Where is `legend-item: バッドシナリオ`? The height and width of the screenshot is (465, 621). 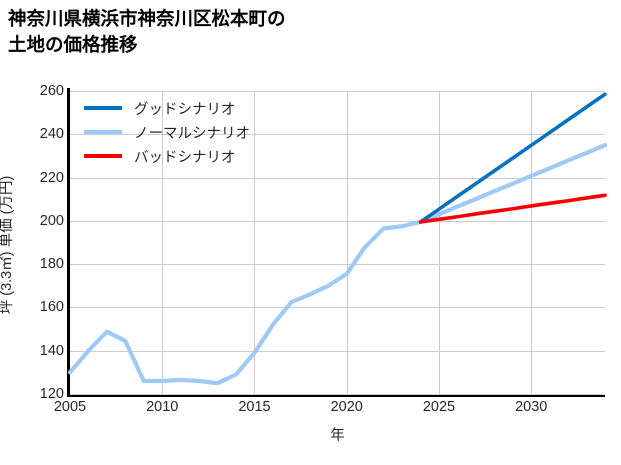
legend-item: バッドシナリオ is located at coordinates (167, 156).